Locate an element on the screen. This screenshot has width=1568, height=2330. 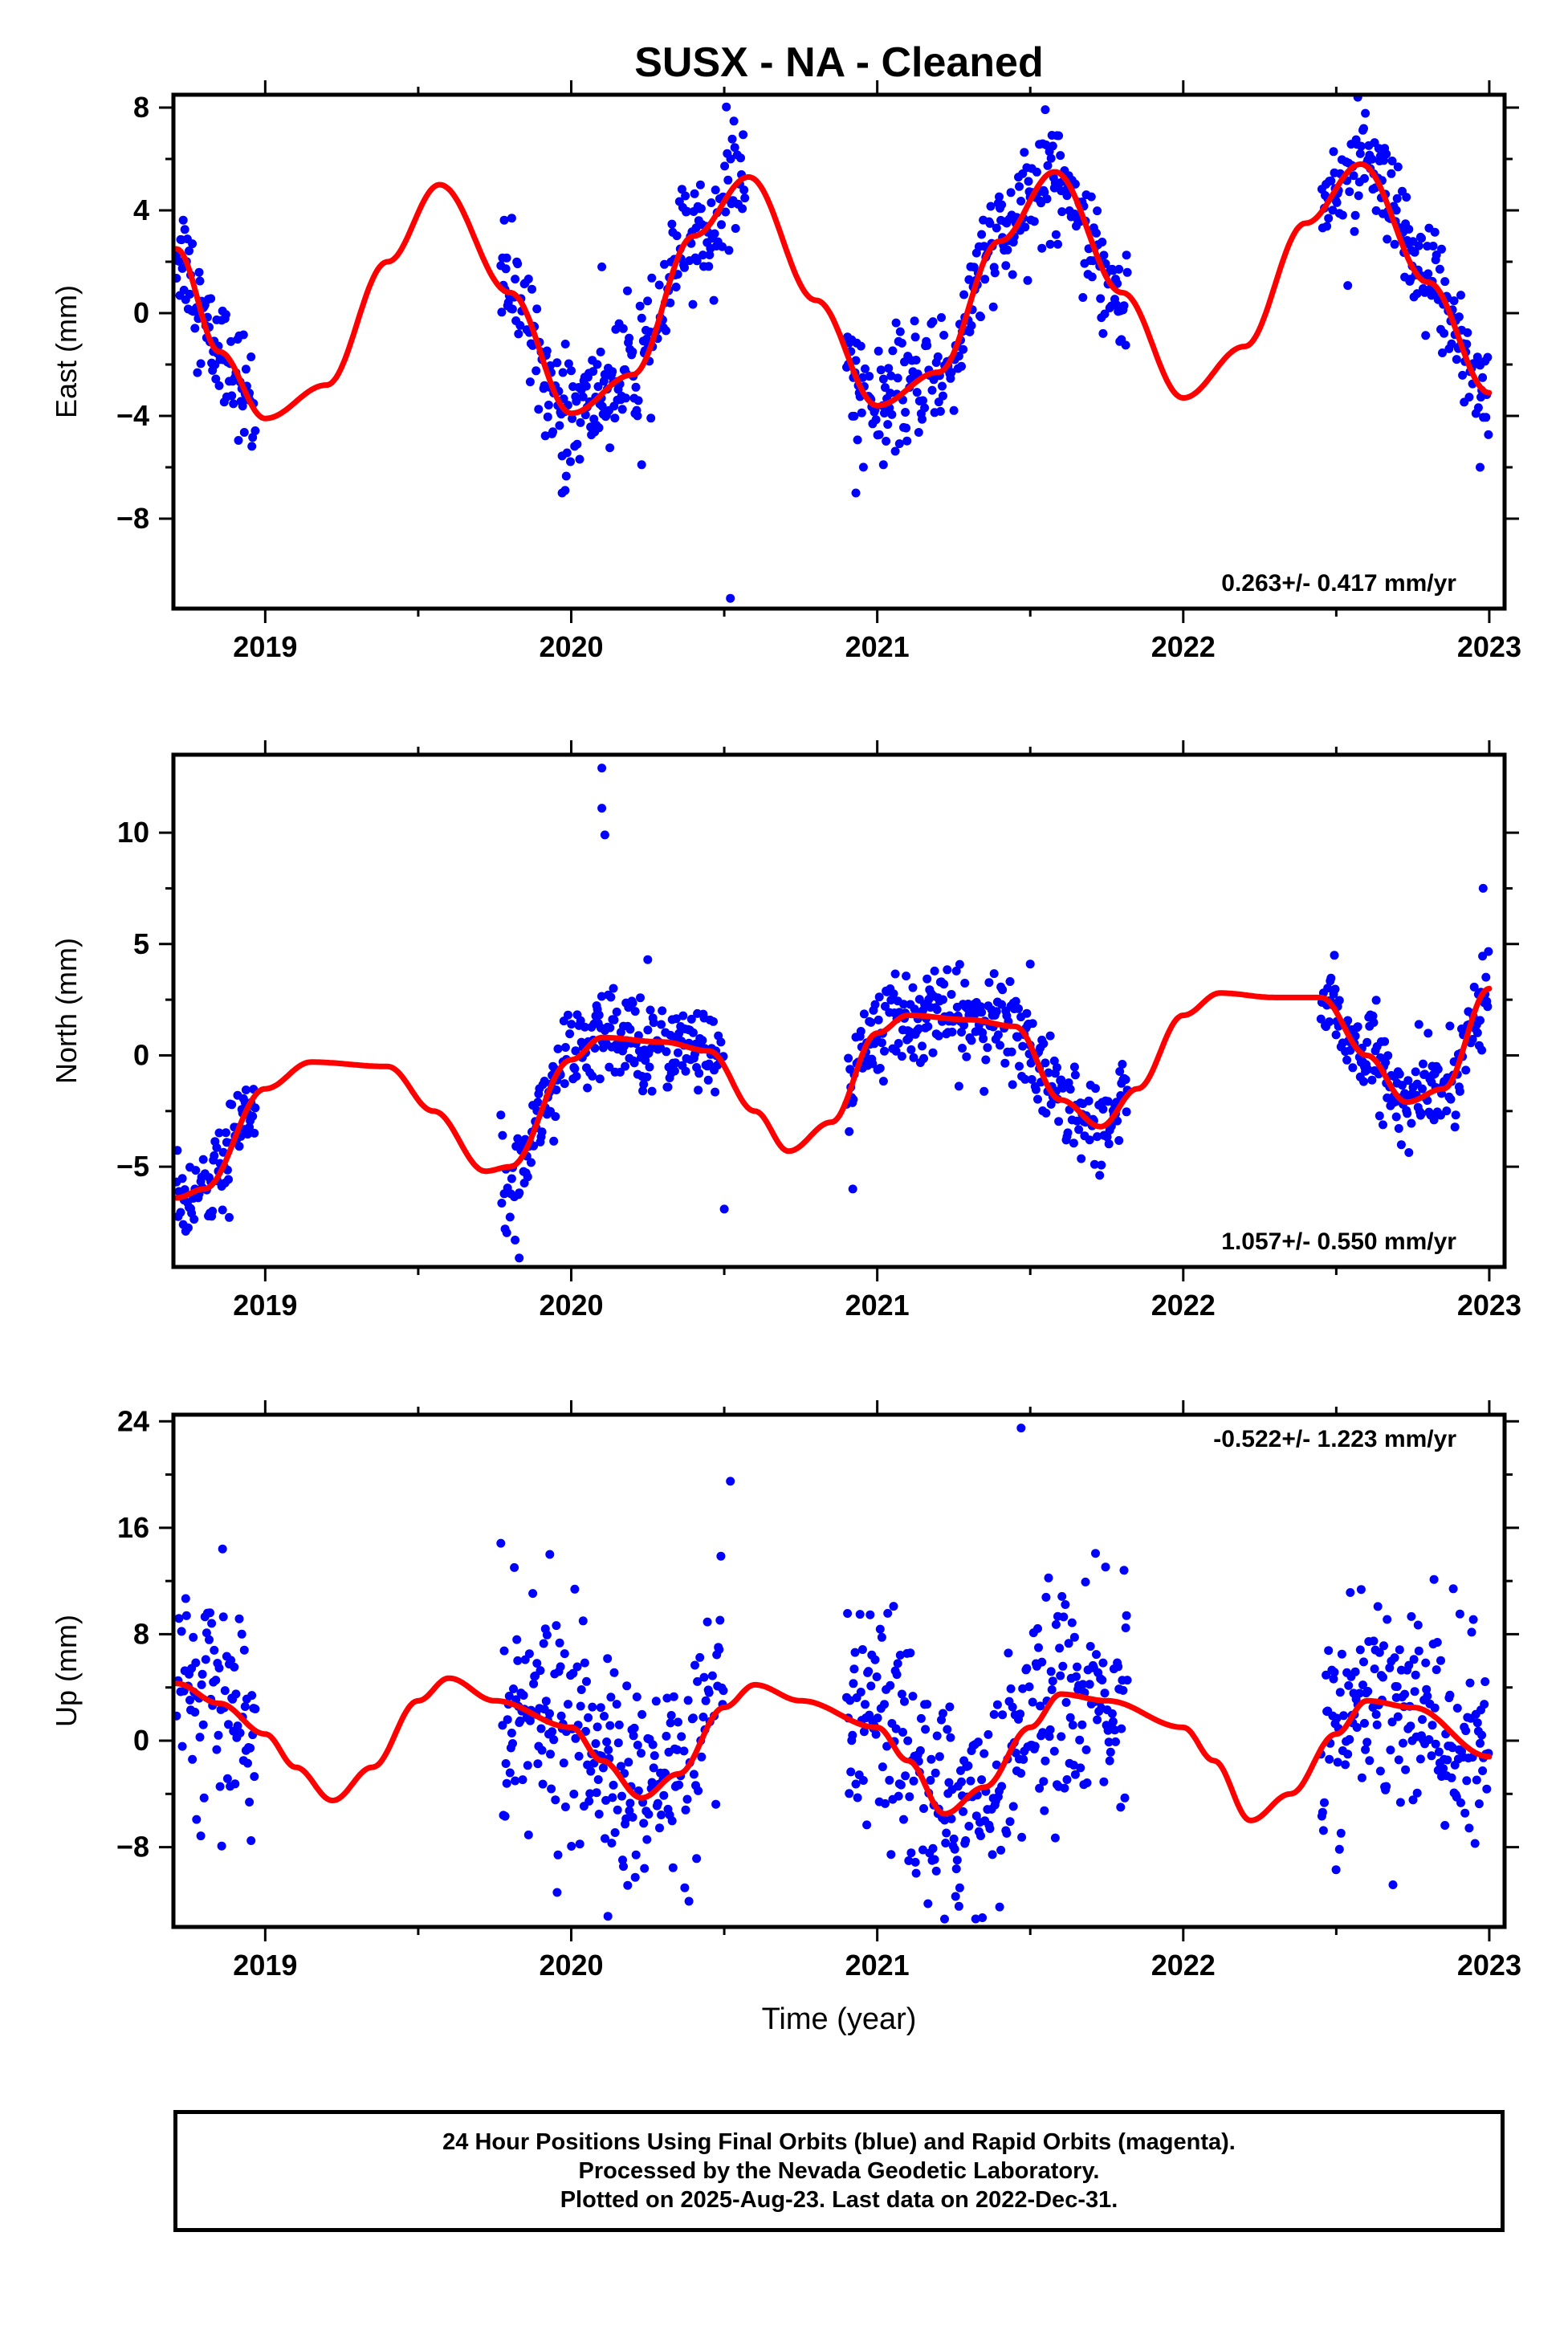
model-fit-line is located at coordinates (833, 1749).